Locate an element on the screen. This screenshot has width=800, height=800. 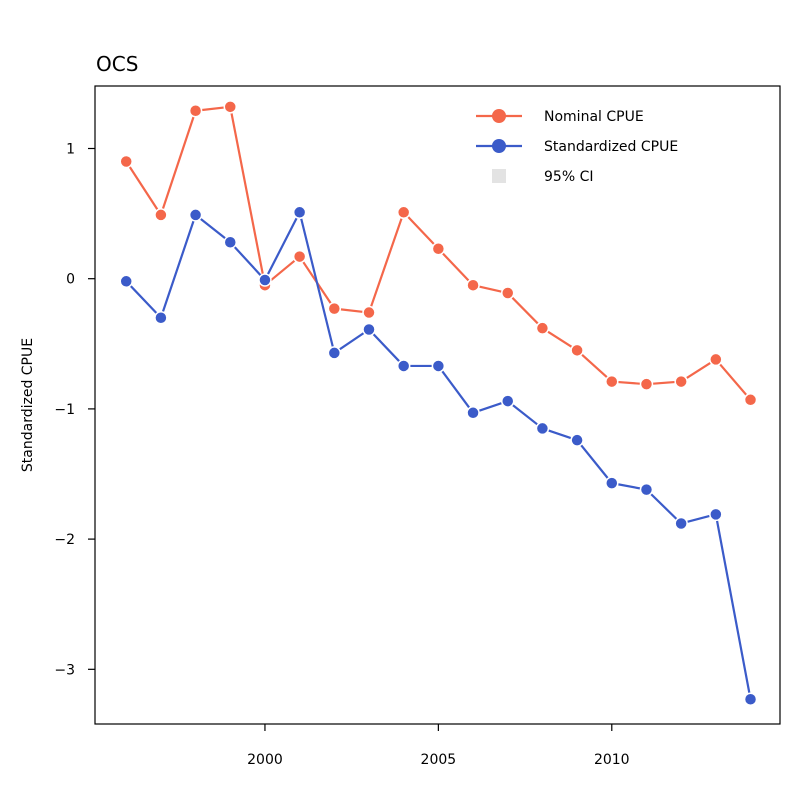
legend: Nominal CPUE Standardized CPUE 95% CI is located at coordinates (577, 147).